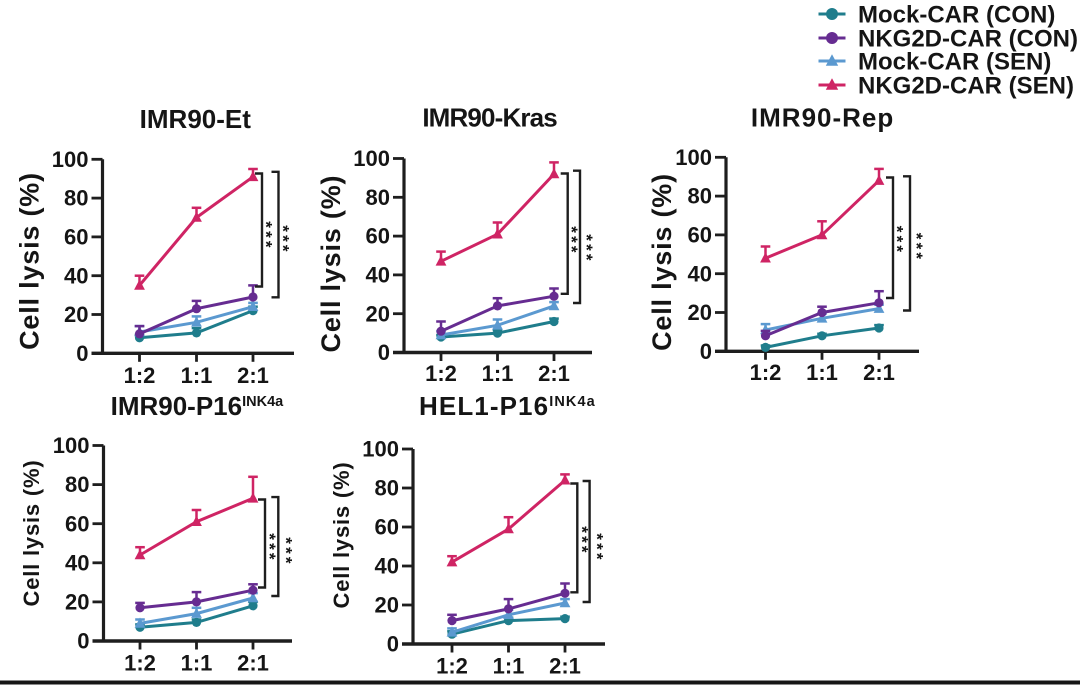 This screenshot has width=1080, height=687. Describe the element at coordinates (956, 14) in the screenshot. I see `svg-text: Mock-CAR (CON)` at that location.